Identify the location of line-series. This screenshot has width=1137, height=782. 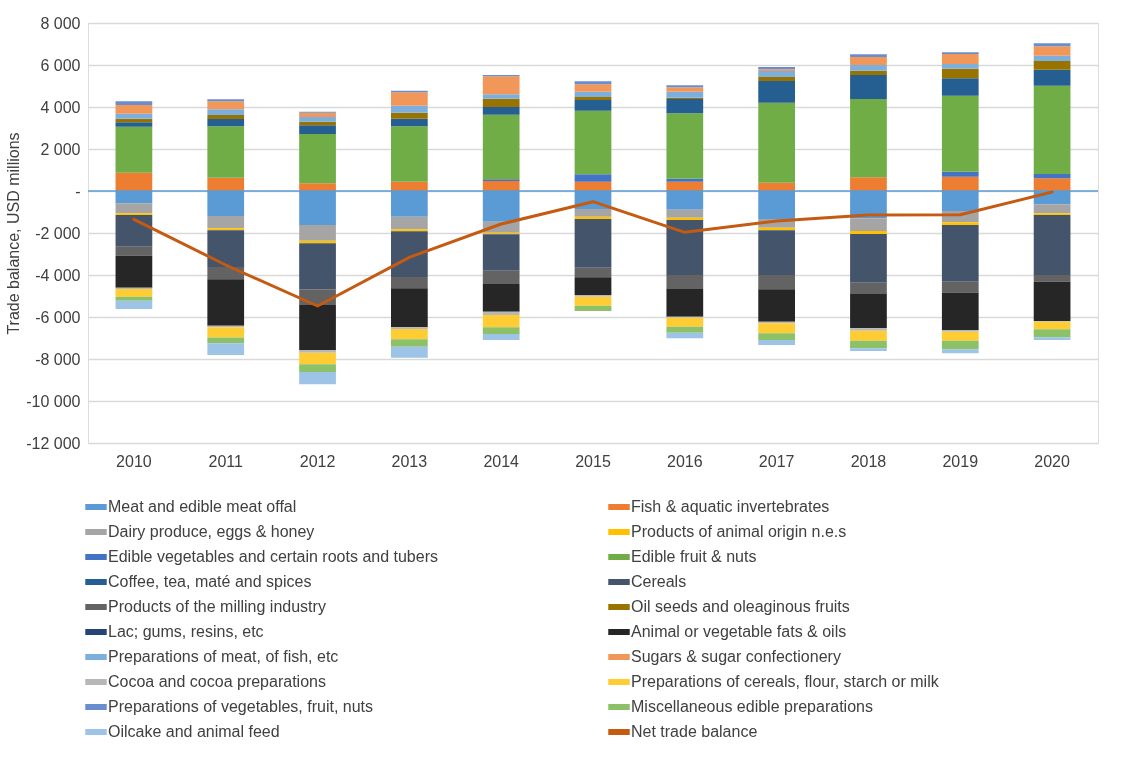
(593, 249).